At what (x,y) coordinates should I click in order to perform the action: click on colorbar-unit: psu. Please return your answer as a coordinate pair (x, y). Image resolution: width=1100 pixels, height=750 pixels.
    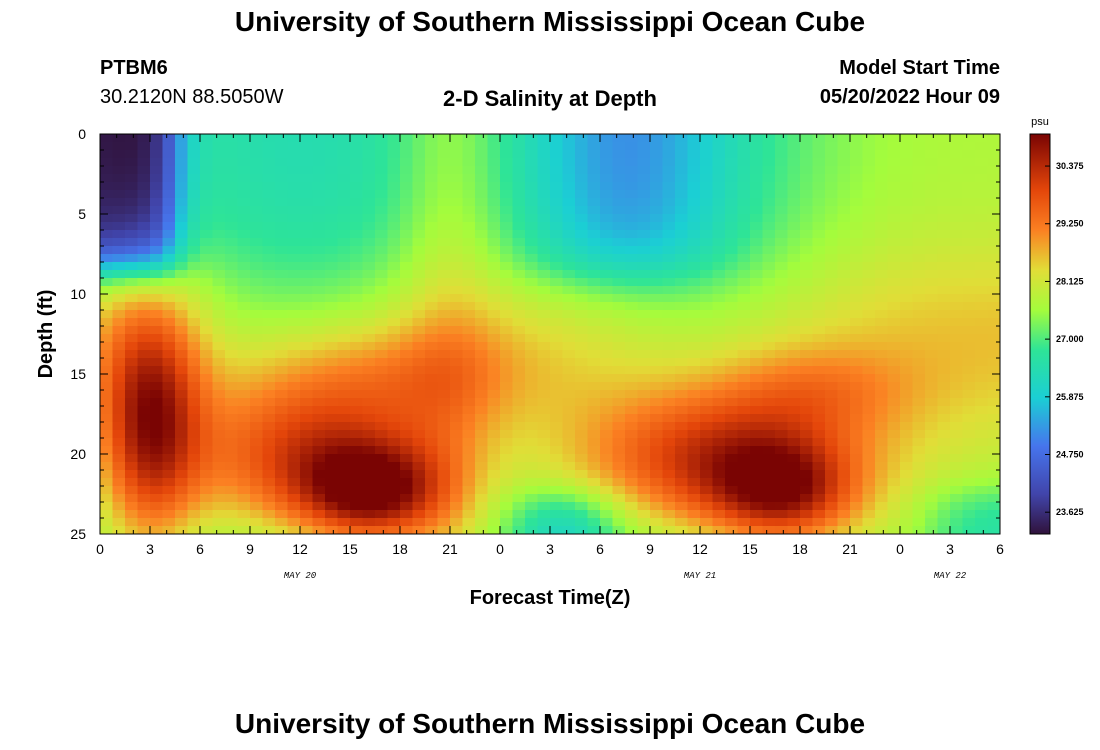
    Looking at the image, I should click on (1040, 122).